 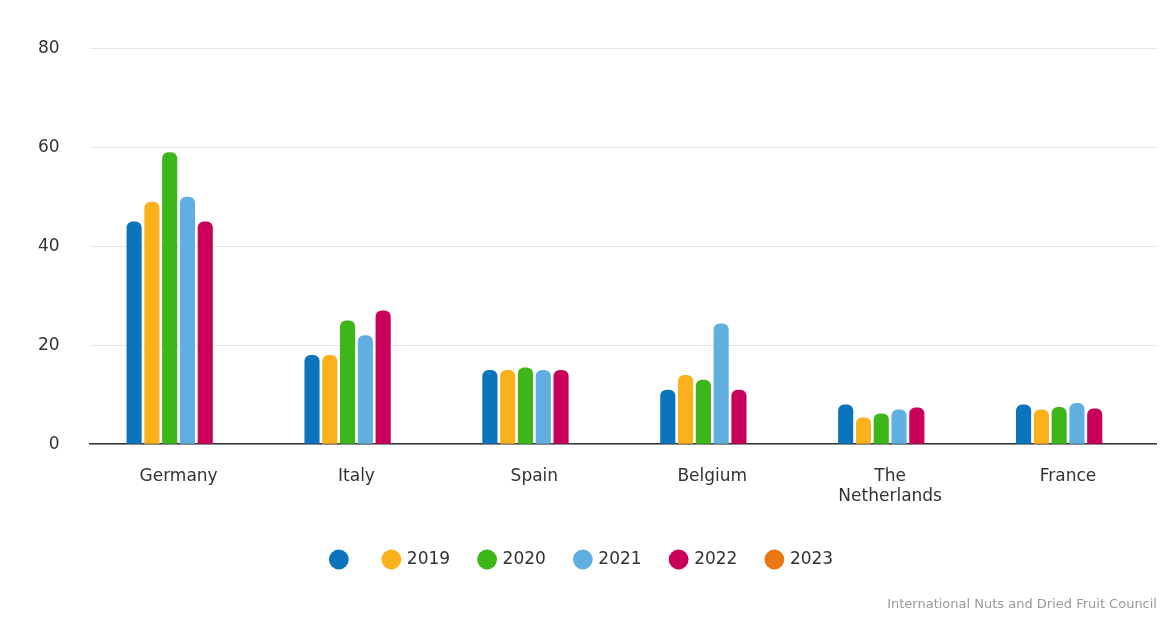 What do you see at coordinates (178, 474) in the screenshot?
I see `x-tick-label: Germany` at bounding box center [178, 474].